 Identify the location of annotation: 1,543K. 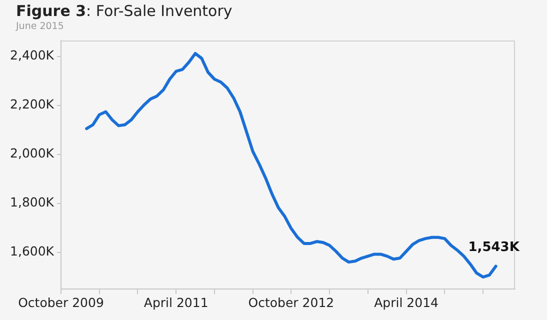
(494, 248).